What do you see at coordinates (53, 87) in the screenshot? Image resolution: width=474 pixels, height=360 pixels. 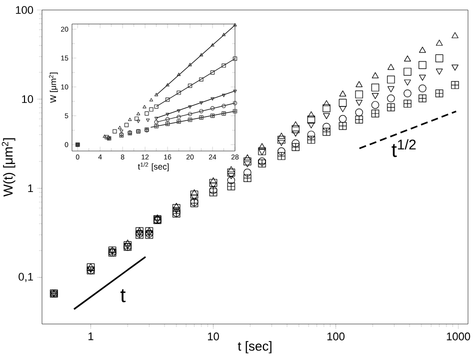 I see `y-axis-title: W [μm$^{2}$]` at bounding box center [53, 87].